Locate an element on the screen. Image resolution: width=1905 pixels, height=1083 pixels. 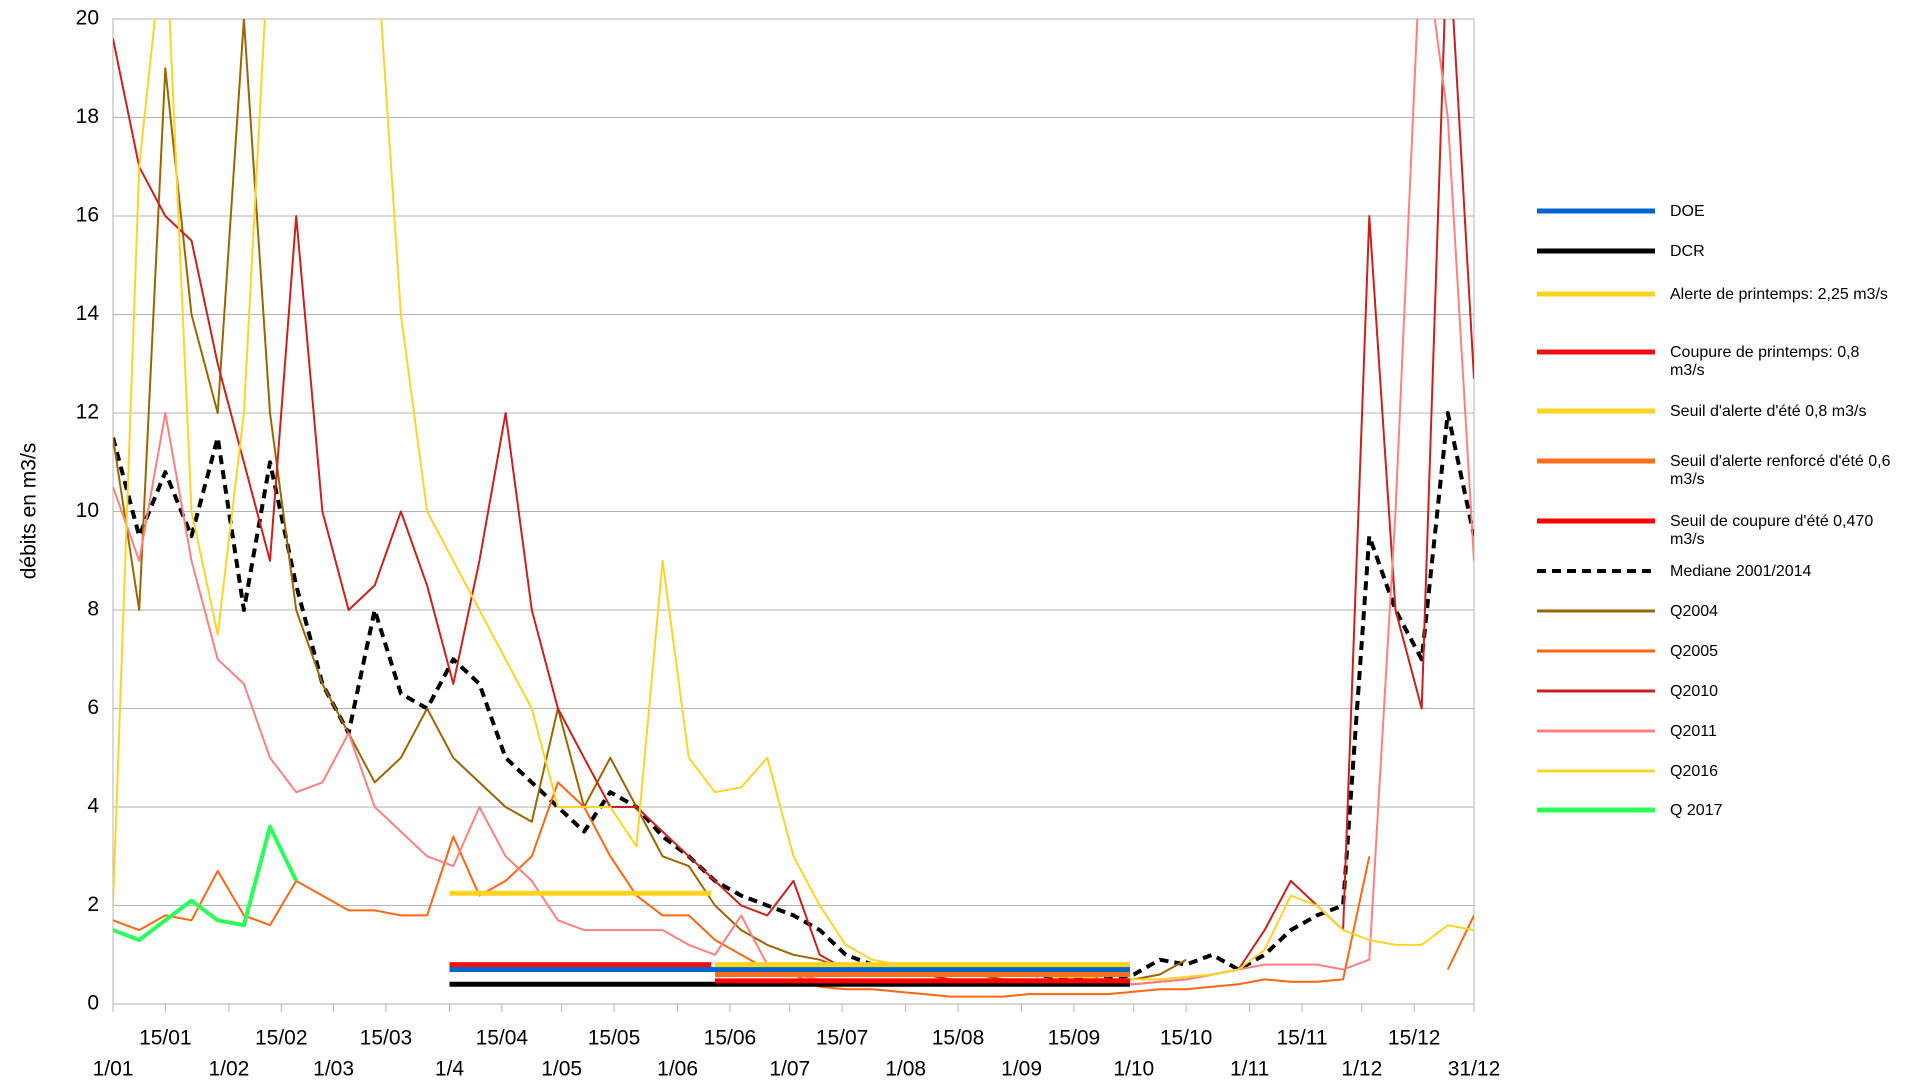
legend-item: Coupure de printemps: 0,8 m3/s is located at coordinates (1717, 362).